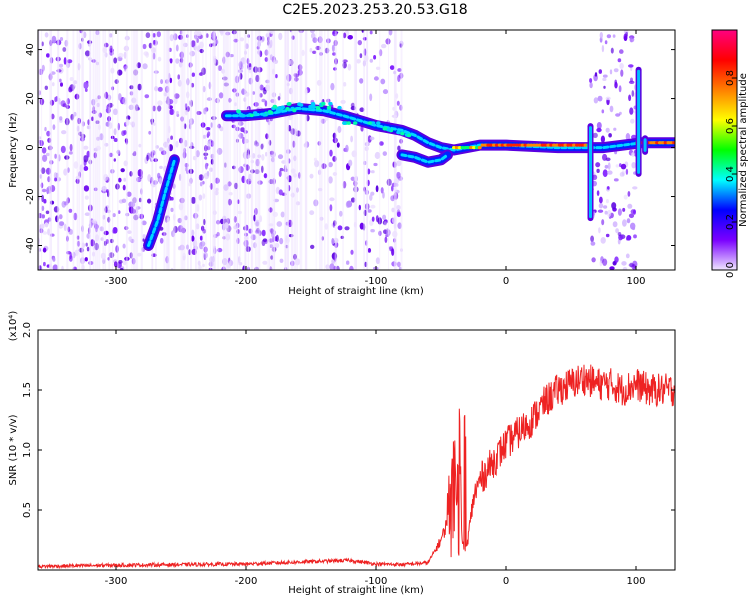 This screenshot has width=750, height=600. Describe the element at coordinates (116, 581) in the screenshot. I see `snr-x-tick-label: -300` at that location.